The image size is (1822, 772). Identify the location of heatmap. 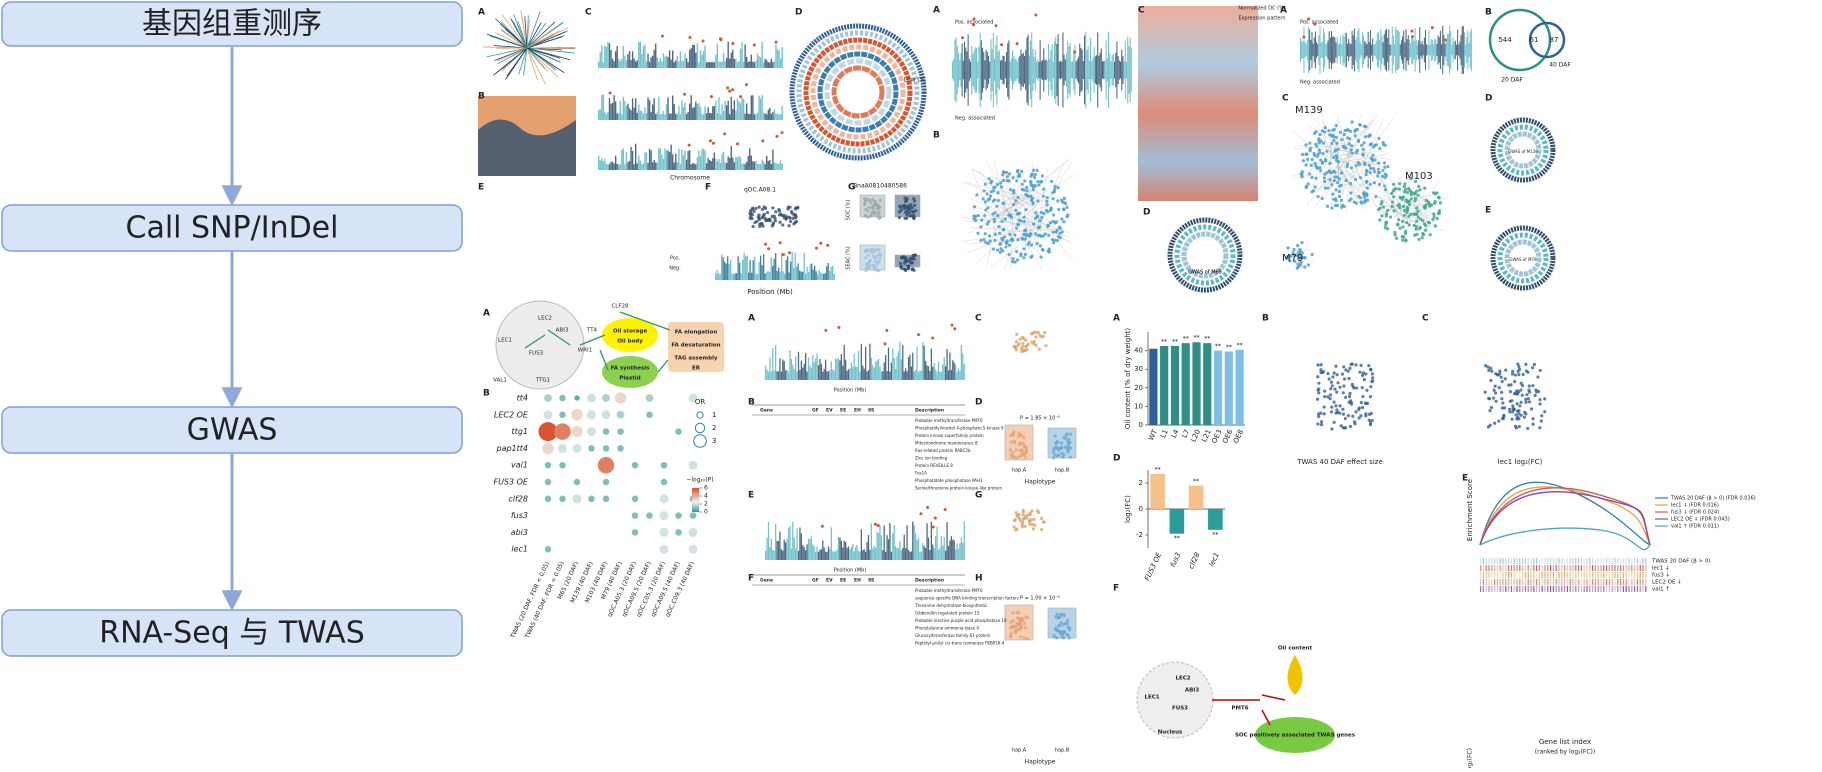
(1198, 103).